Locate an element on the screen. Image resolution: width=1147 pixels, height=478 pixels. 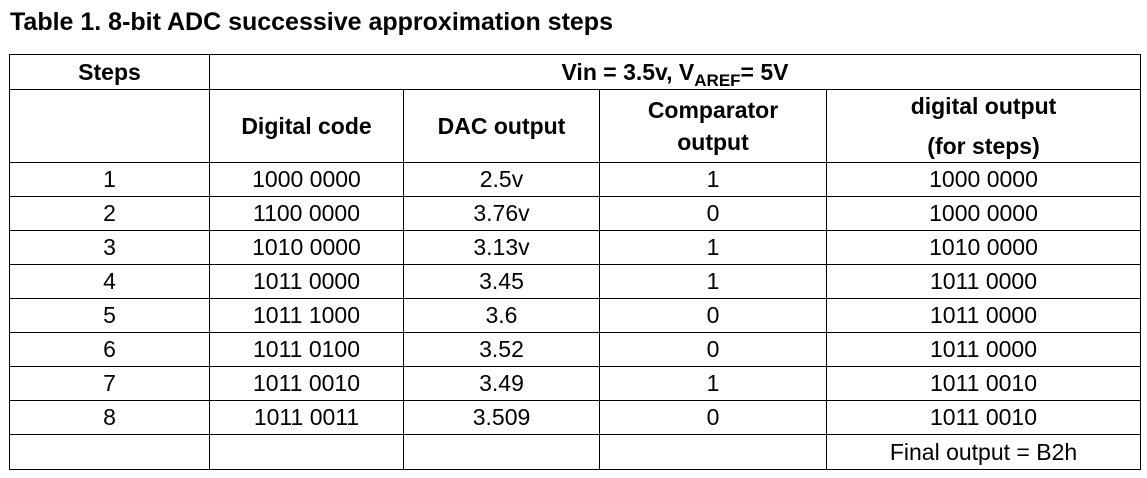
comparator-header-line1: Comparator is located at coordinates (713, 110).